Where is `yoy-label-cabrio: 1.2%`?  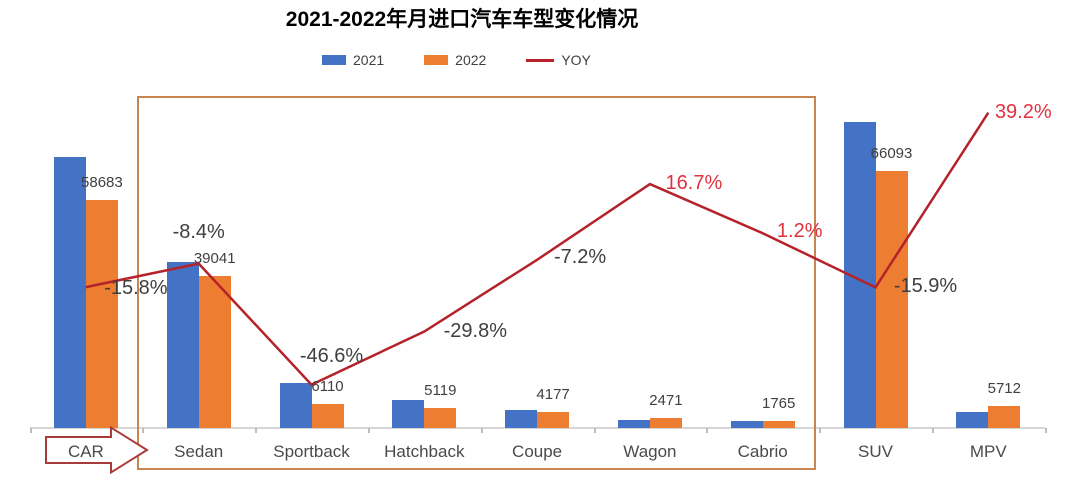
yoy-label-cabrio: 1.2% is located at coordinates (799, 231).